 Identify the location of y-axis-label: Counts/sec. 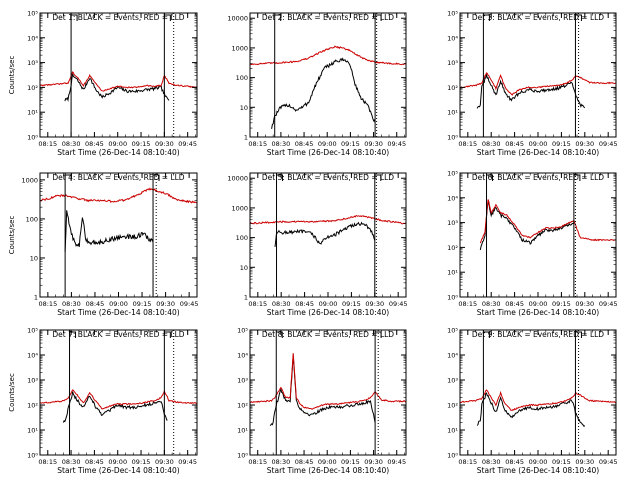
(12, 235).